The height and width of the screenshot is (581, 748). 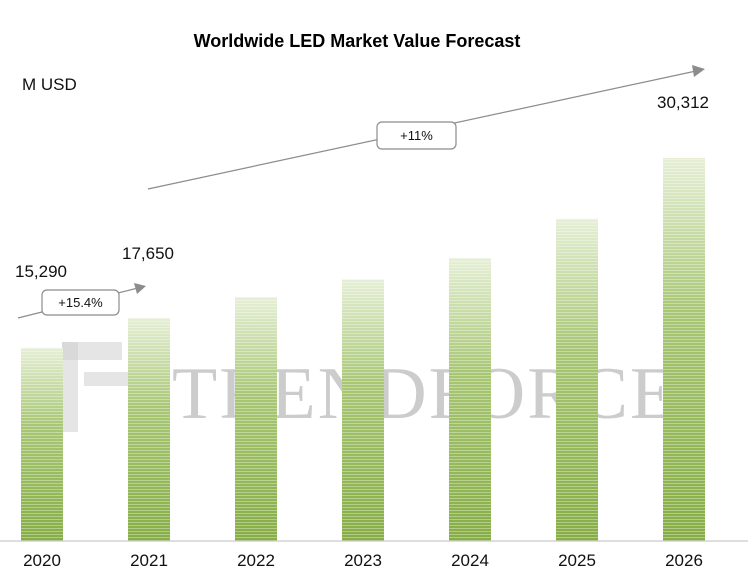 I want to click on x-tick-2024: 2024, so click(x=470, y=560).